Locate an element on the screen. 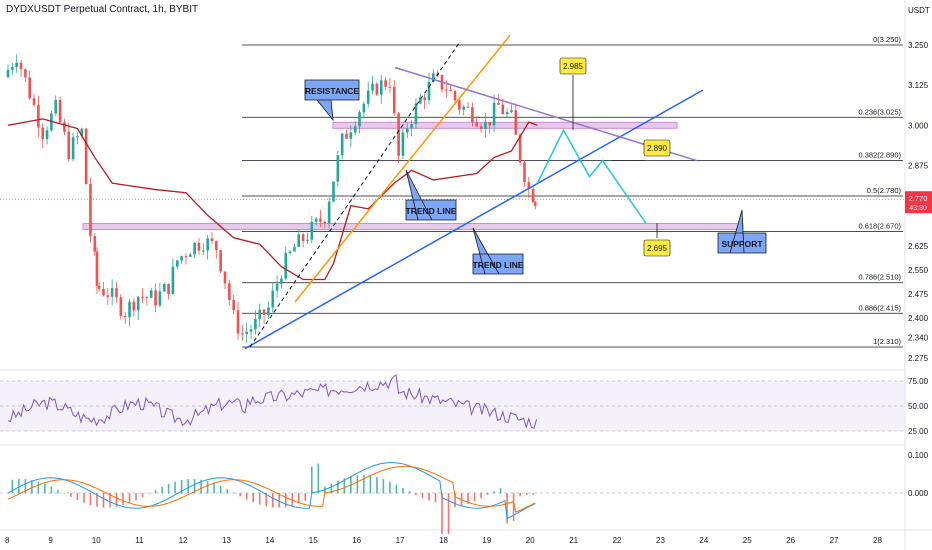  x-tick-label: 9 is located at coordinates (50, 540).